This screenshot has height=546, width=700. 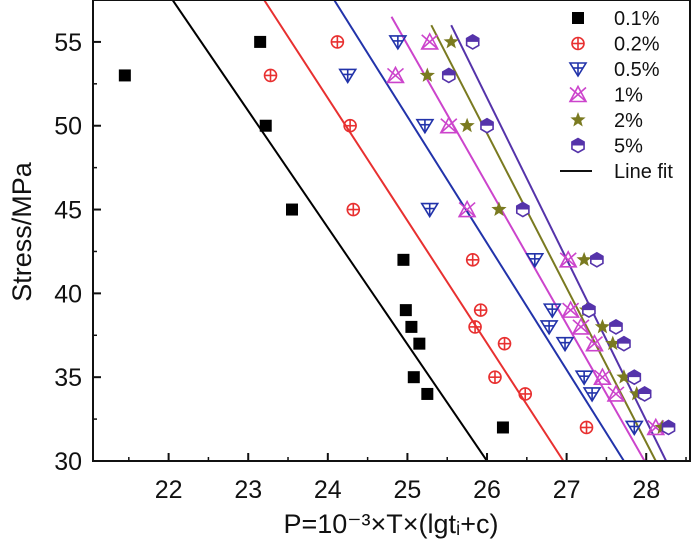 I want to click on legend-item: 0.5%, so click(x=614, y=70).